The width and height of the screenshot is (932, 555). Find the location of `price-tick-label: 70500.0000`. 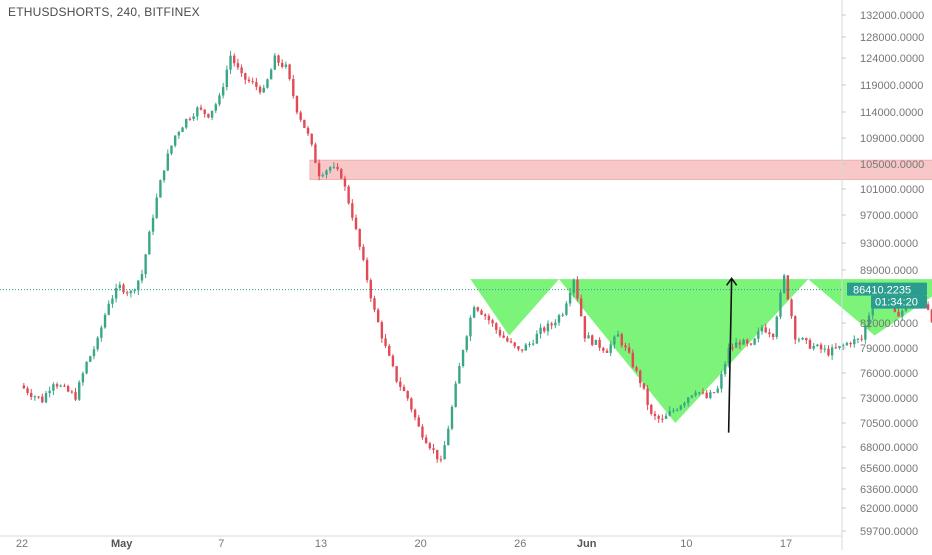

price-tick-label: 70500.0000 is located at coordinates (889, 424).